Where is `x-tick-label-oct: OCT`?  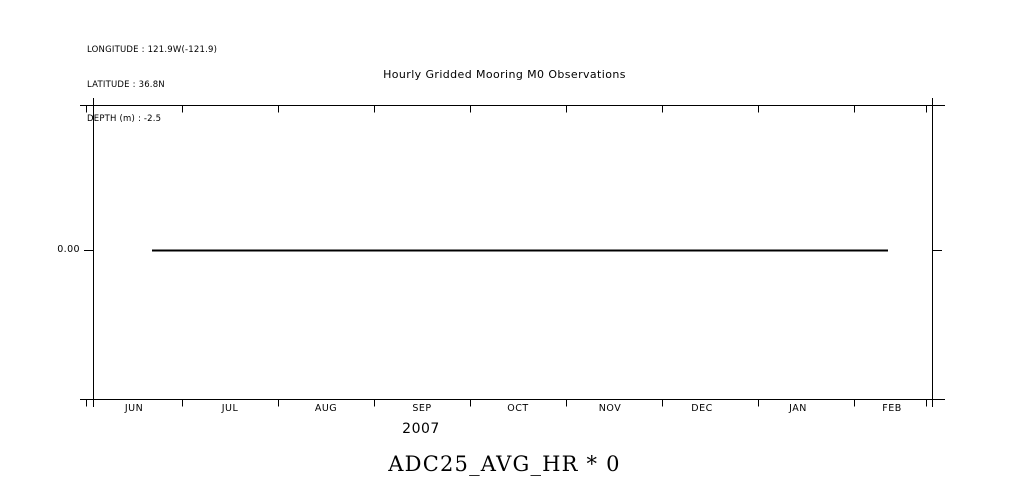 x-tick-label-oct: OCT is located at coordinates (518, 408).